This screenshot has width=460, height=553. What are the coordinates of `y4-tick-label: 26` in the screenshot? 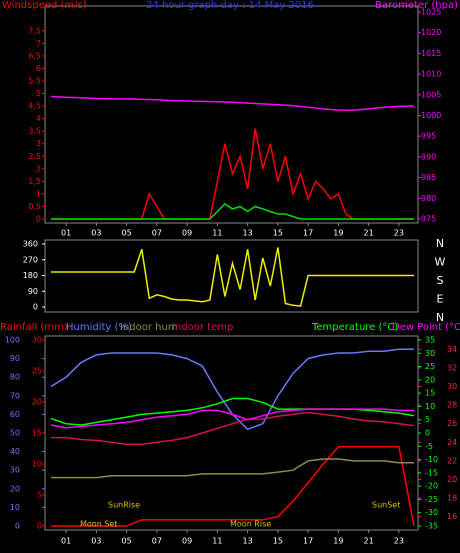 It's located at (452, 423).